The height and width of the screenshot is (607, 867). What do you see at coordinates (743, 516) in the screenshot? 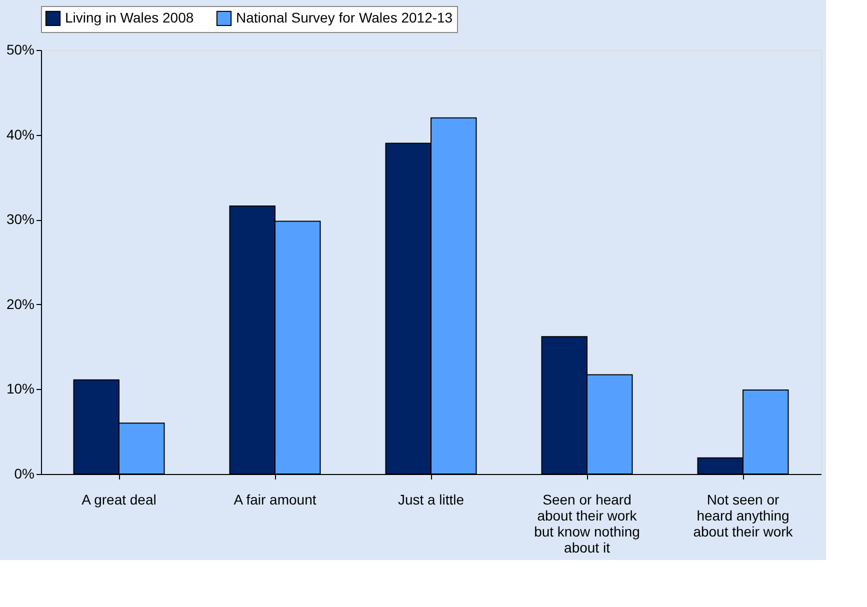
I see `x-tick-label: Not seen or heard anything about their work` at bounding box center [743, 516].